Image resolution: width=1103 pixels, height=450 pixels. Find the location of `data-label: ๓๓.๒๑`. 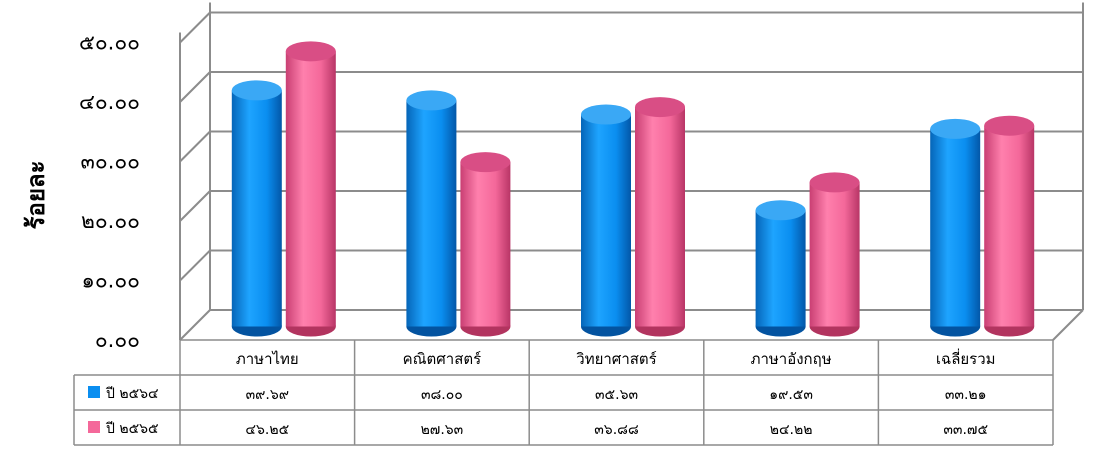

data-label: ๓๓.๒๑ is located at coordinates (966, 395).